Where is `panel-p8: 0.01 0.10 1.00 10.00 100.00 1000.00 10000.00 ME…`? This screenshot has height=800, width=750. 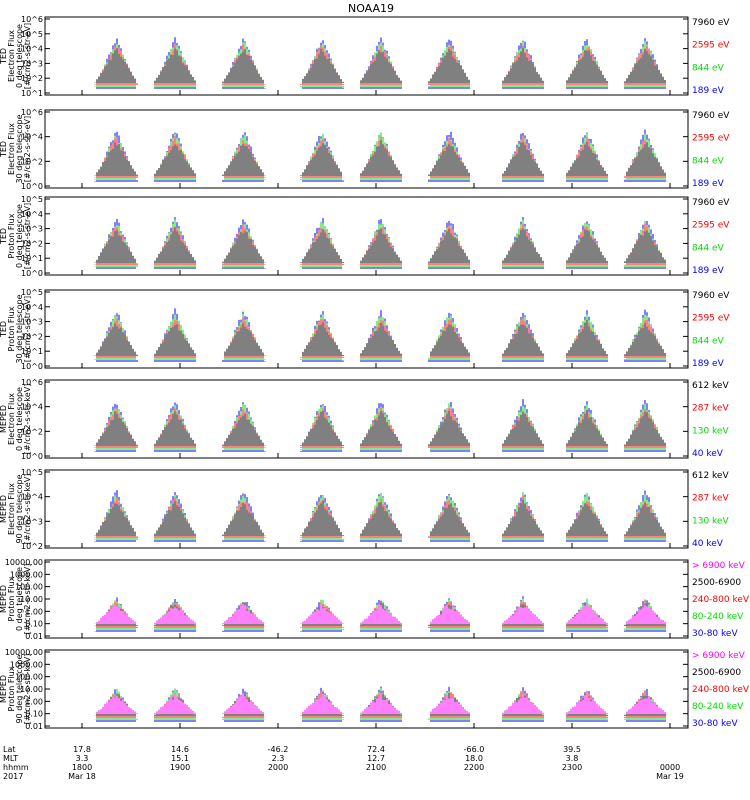
panel-p8: 0.01 0.10 1.00 10.00 100.00 1000.00 10000.00 ME… is located at coordinates (375, 689).